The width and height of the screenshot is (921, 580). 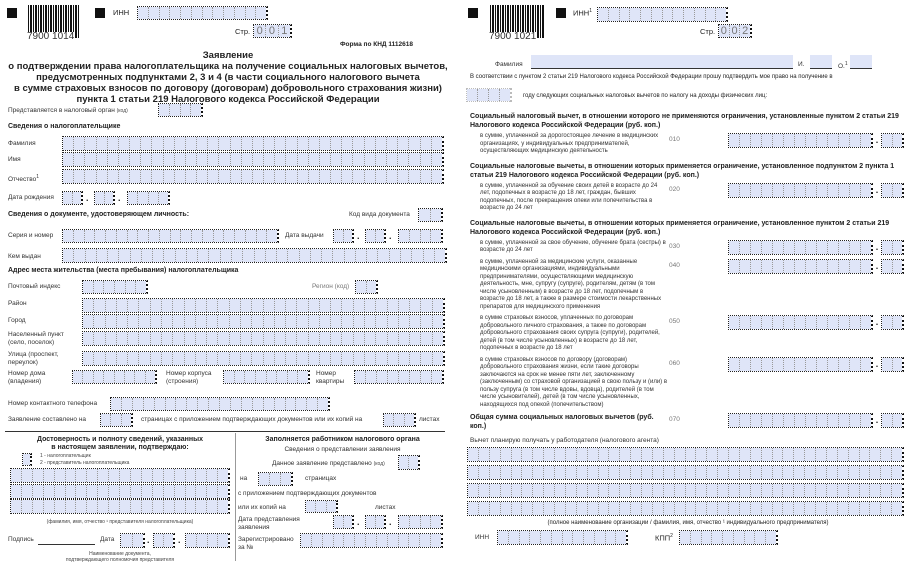 I want to click on pages-count-input, so click(x=116, y=420).